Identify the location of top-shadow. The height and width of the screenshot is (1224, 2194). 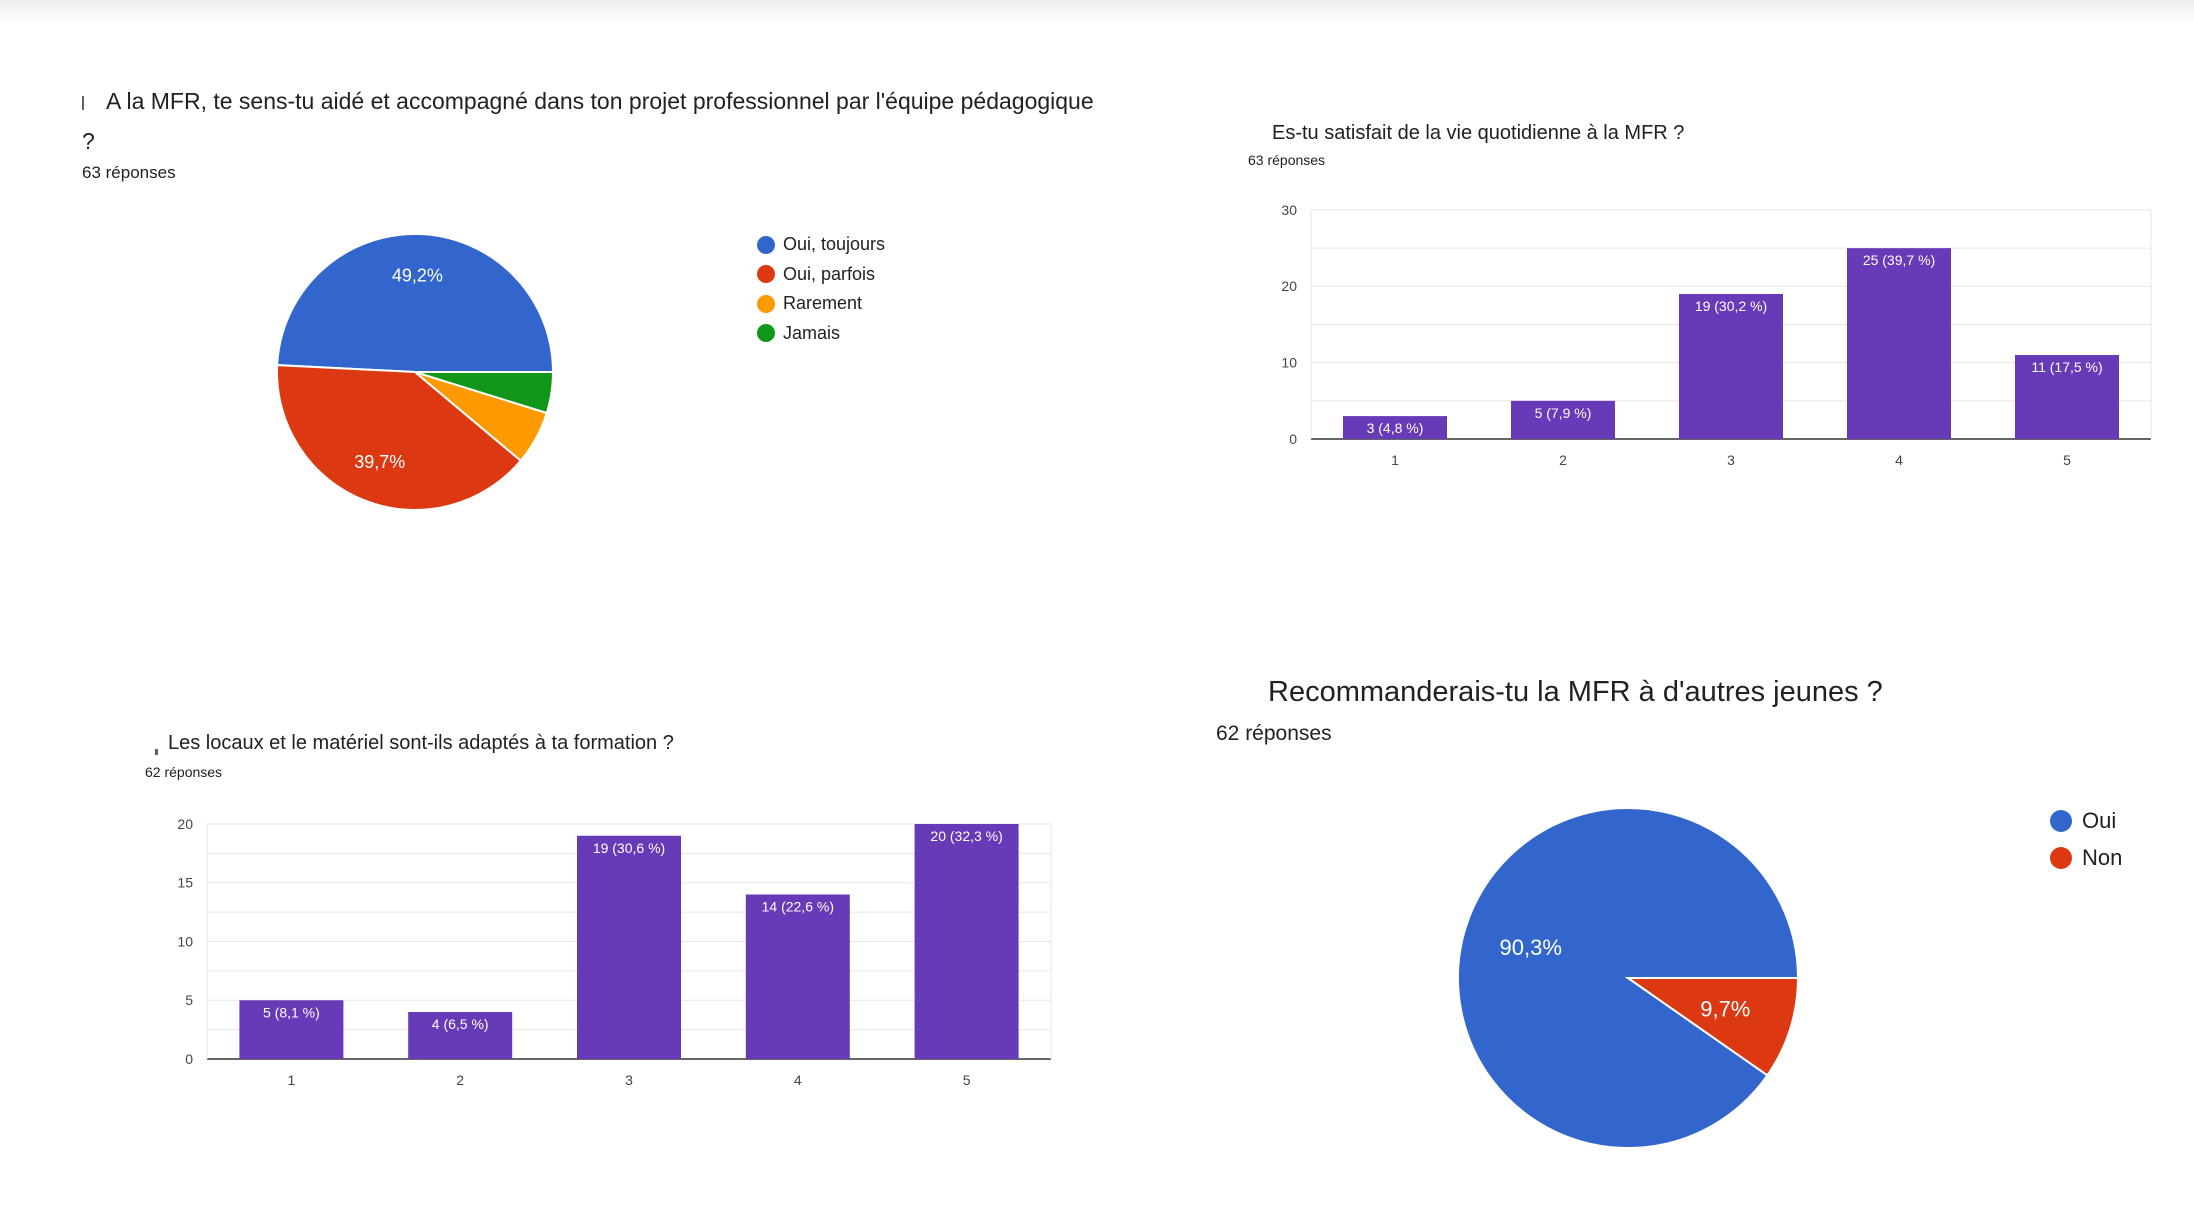
(1097, 13).